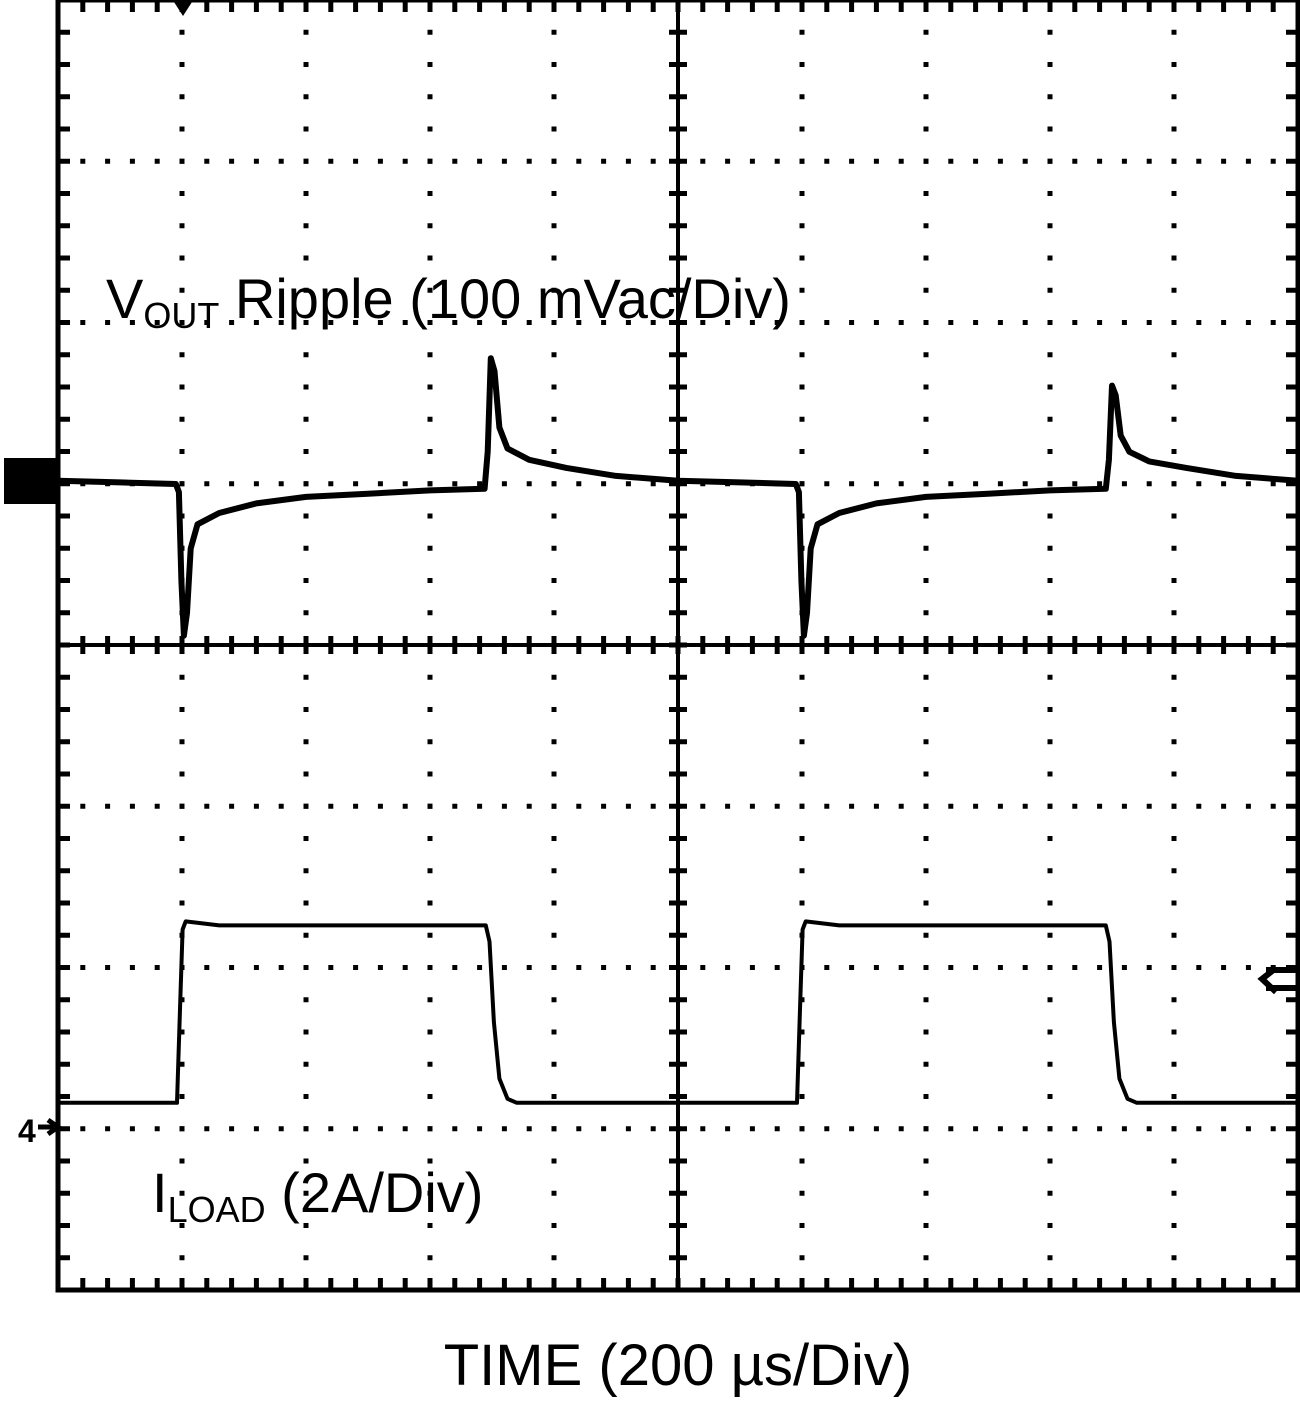  What do you see at coordinates (317, 1195) in the screenshot?
I see `iload-series-label: ILOAD (2A/Div)` at bounding box center [317, 1195].